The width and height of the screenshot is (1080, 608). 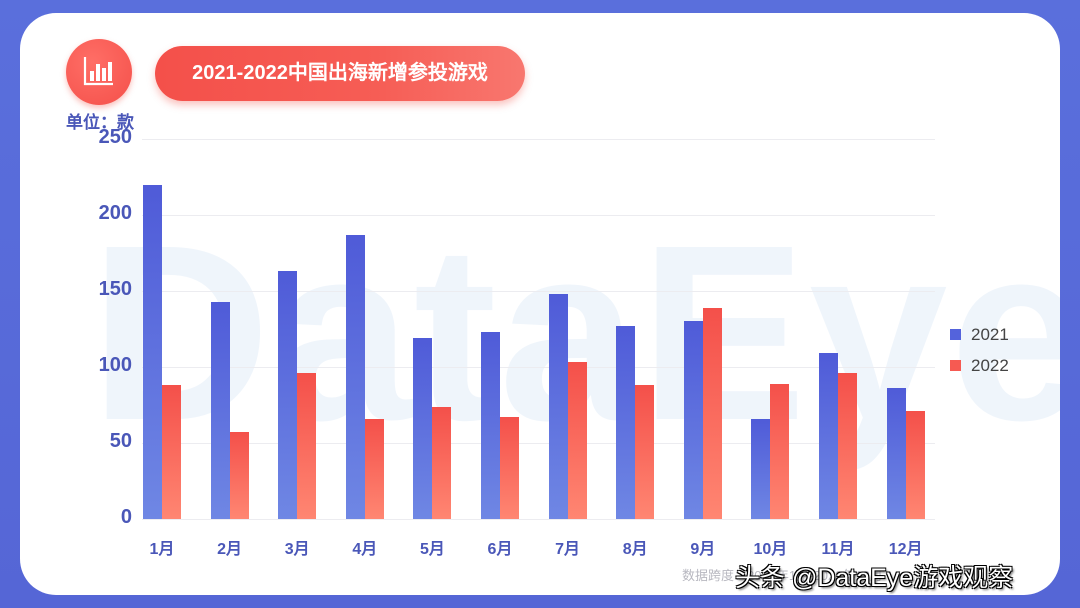 What do you see at coordinates (99, 72) in the screenshot?
I see `bar-chart-icon` at bounding box center [99, 72].